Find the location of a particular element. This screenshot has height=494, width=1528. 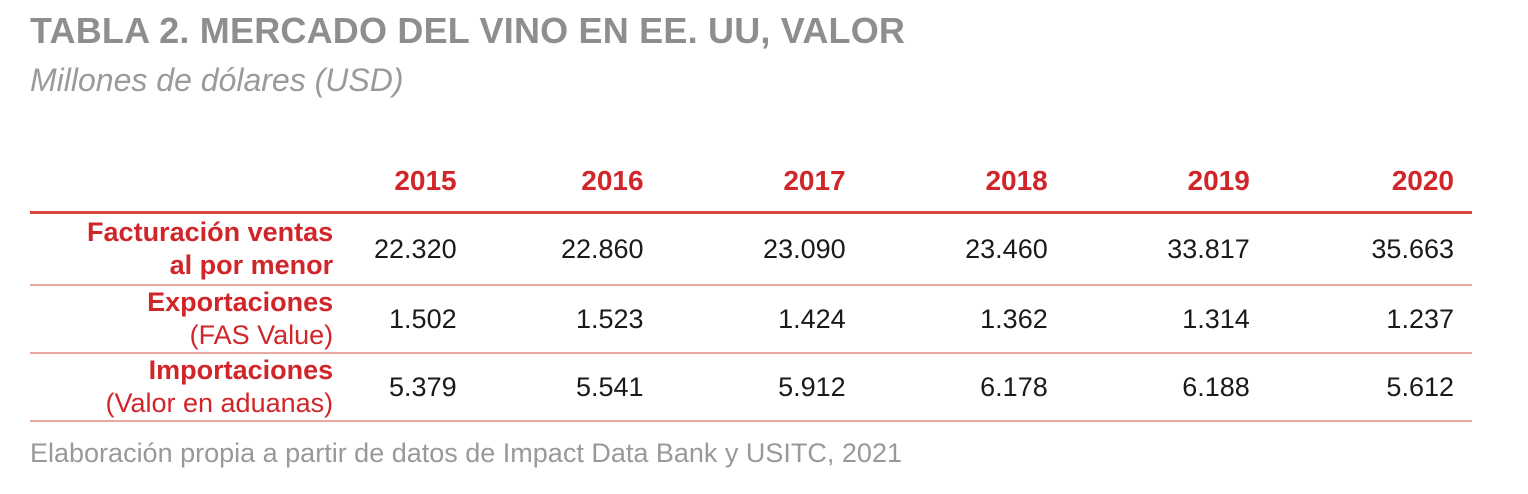

row-label: Exportaciones (FAS Value) is located at coordinates (181, 319).